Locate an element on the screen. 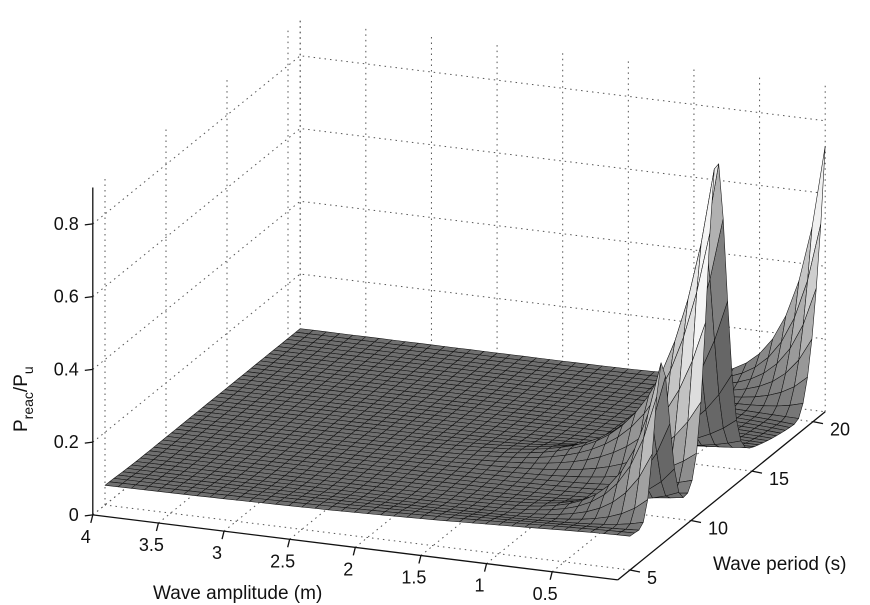  z-tick-label: 0.2 is located at coordinates (66, 442).